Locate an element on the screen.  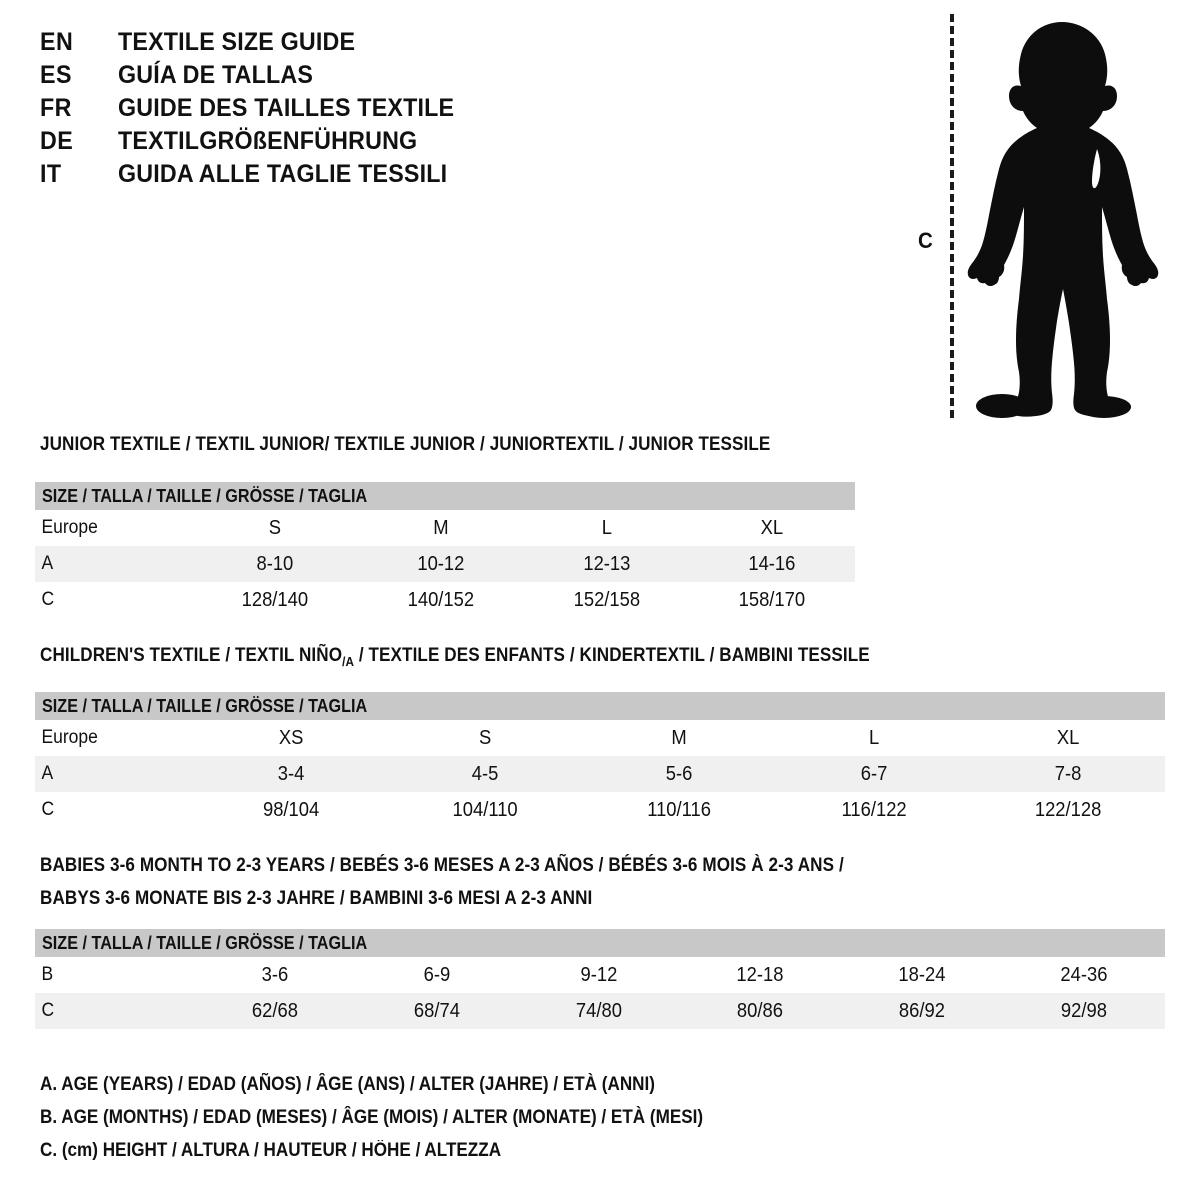
children-cell-size-1: XS is located at coordinates (291, 737).